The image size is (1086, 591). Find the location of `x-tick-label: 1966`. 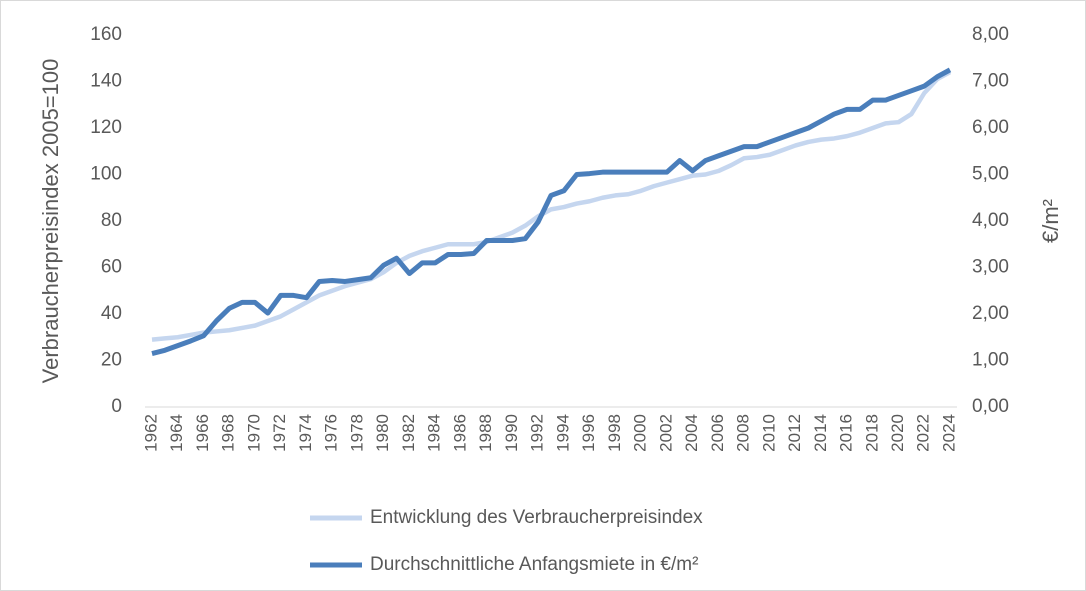

x-tick-label: 1966 is located at coordinates (202, 433).